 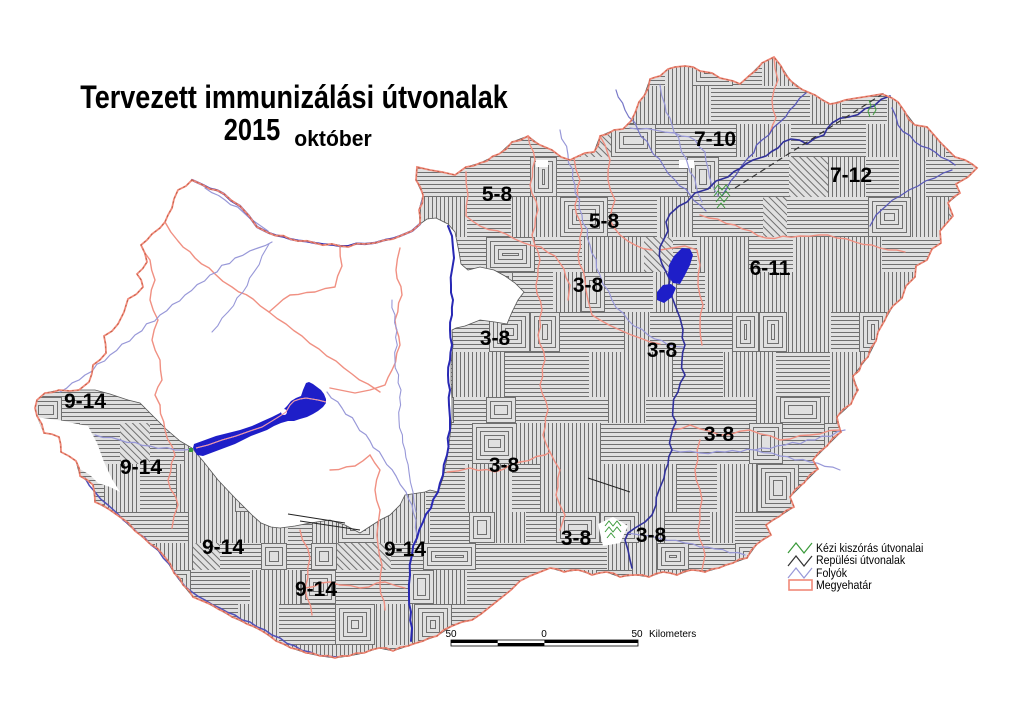 I want to click on svg-text: 7-10, so click(x=715, y=139).